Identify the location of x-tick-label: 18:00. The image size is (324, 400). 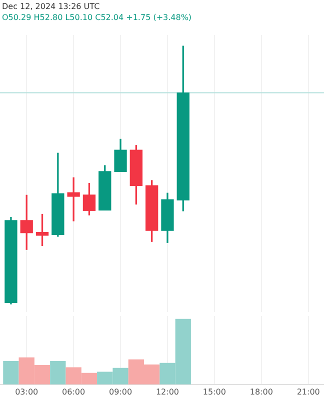
(261, 391).